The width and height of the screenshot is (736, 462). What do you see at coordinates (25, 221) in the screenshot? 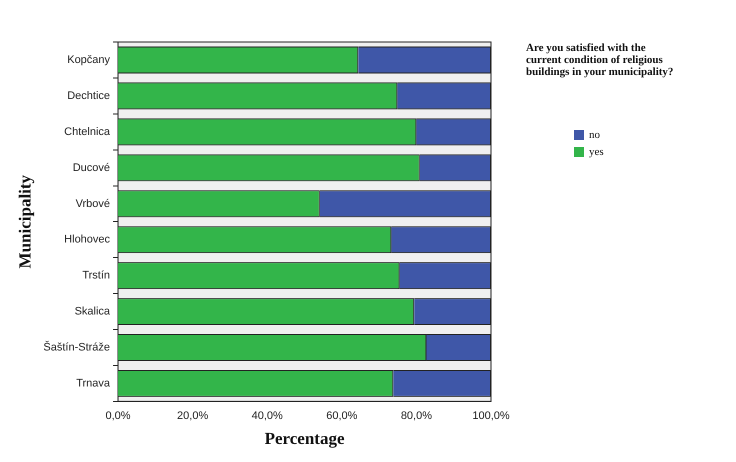
I see `y-axis-title: Municipality` at bounding box center [25, 221].